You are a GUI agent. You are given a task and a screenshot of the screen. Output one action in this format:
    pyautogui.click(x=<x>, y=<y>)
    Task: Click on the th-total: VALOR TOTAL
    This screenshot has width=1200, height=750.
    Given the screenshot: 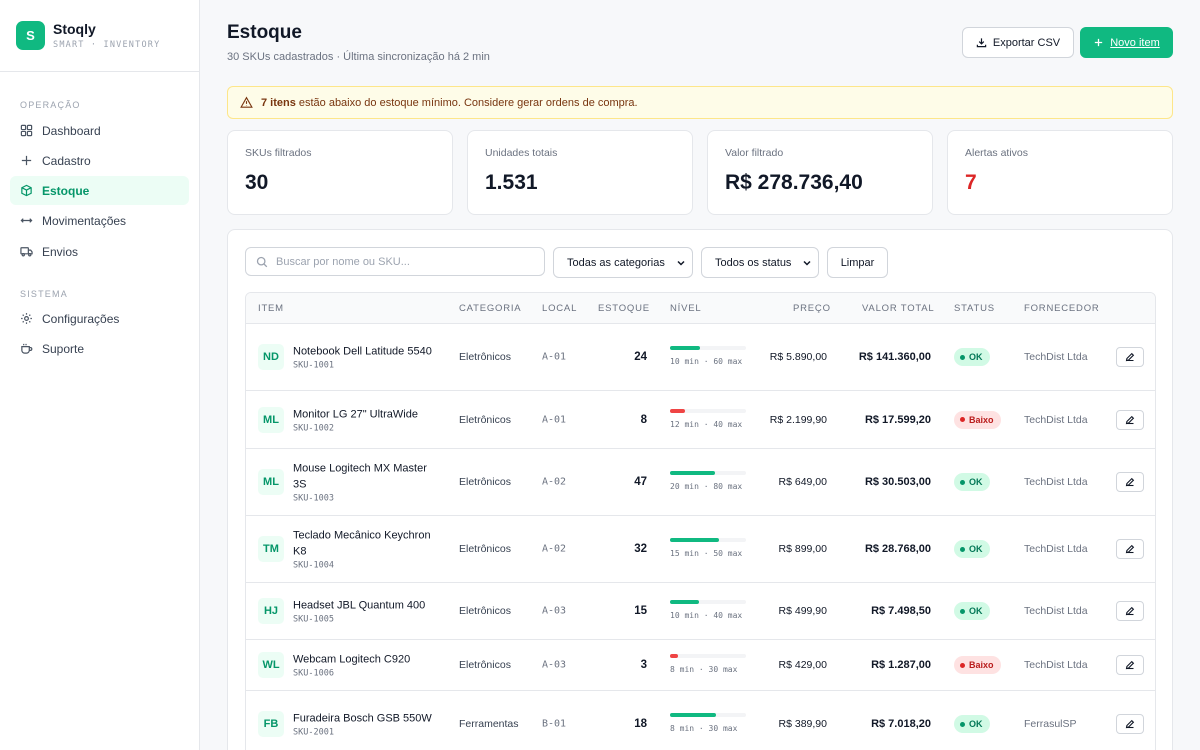 What is the action you would take?
    pyautogui.click(x=898, y=308)
    